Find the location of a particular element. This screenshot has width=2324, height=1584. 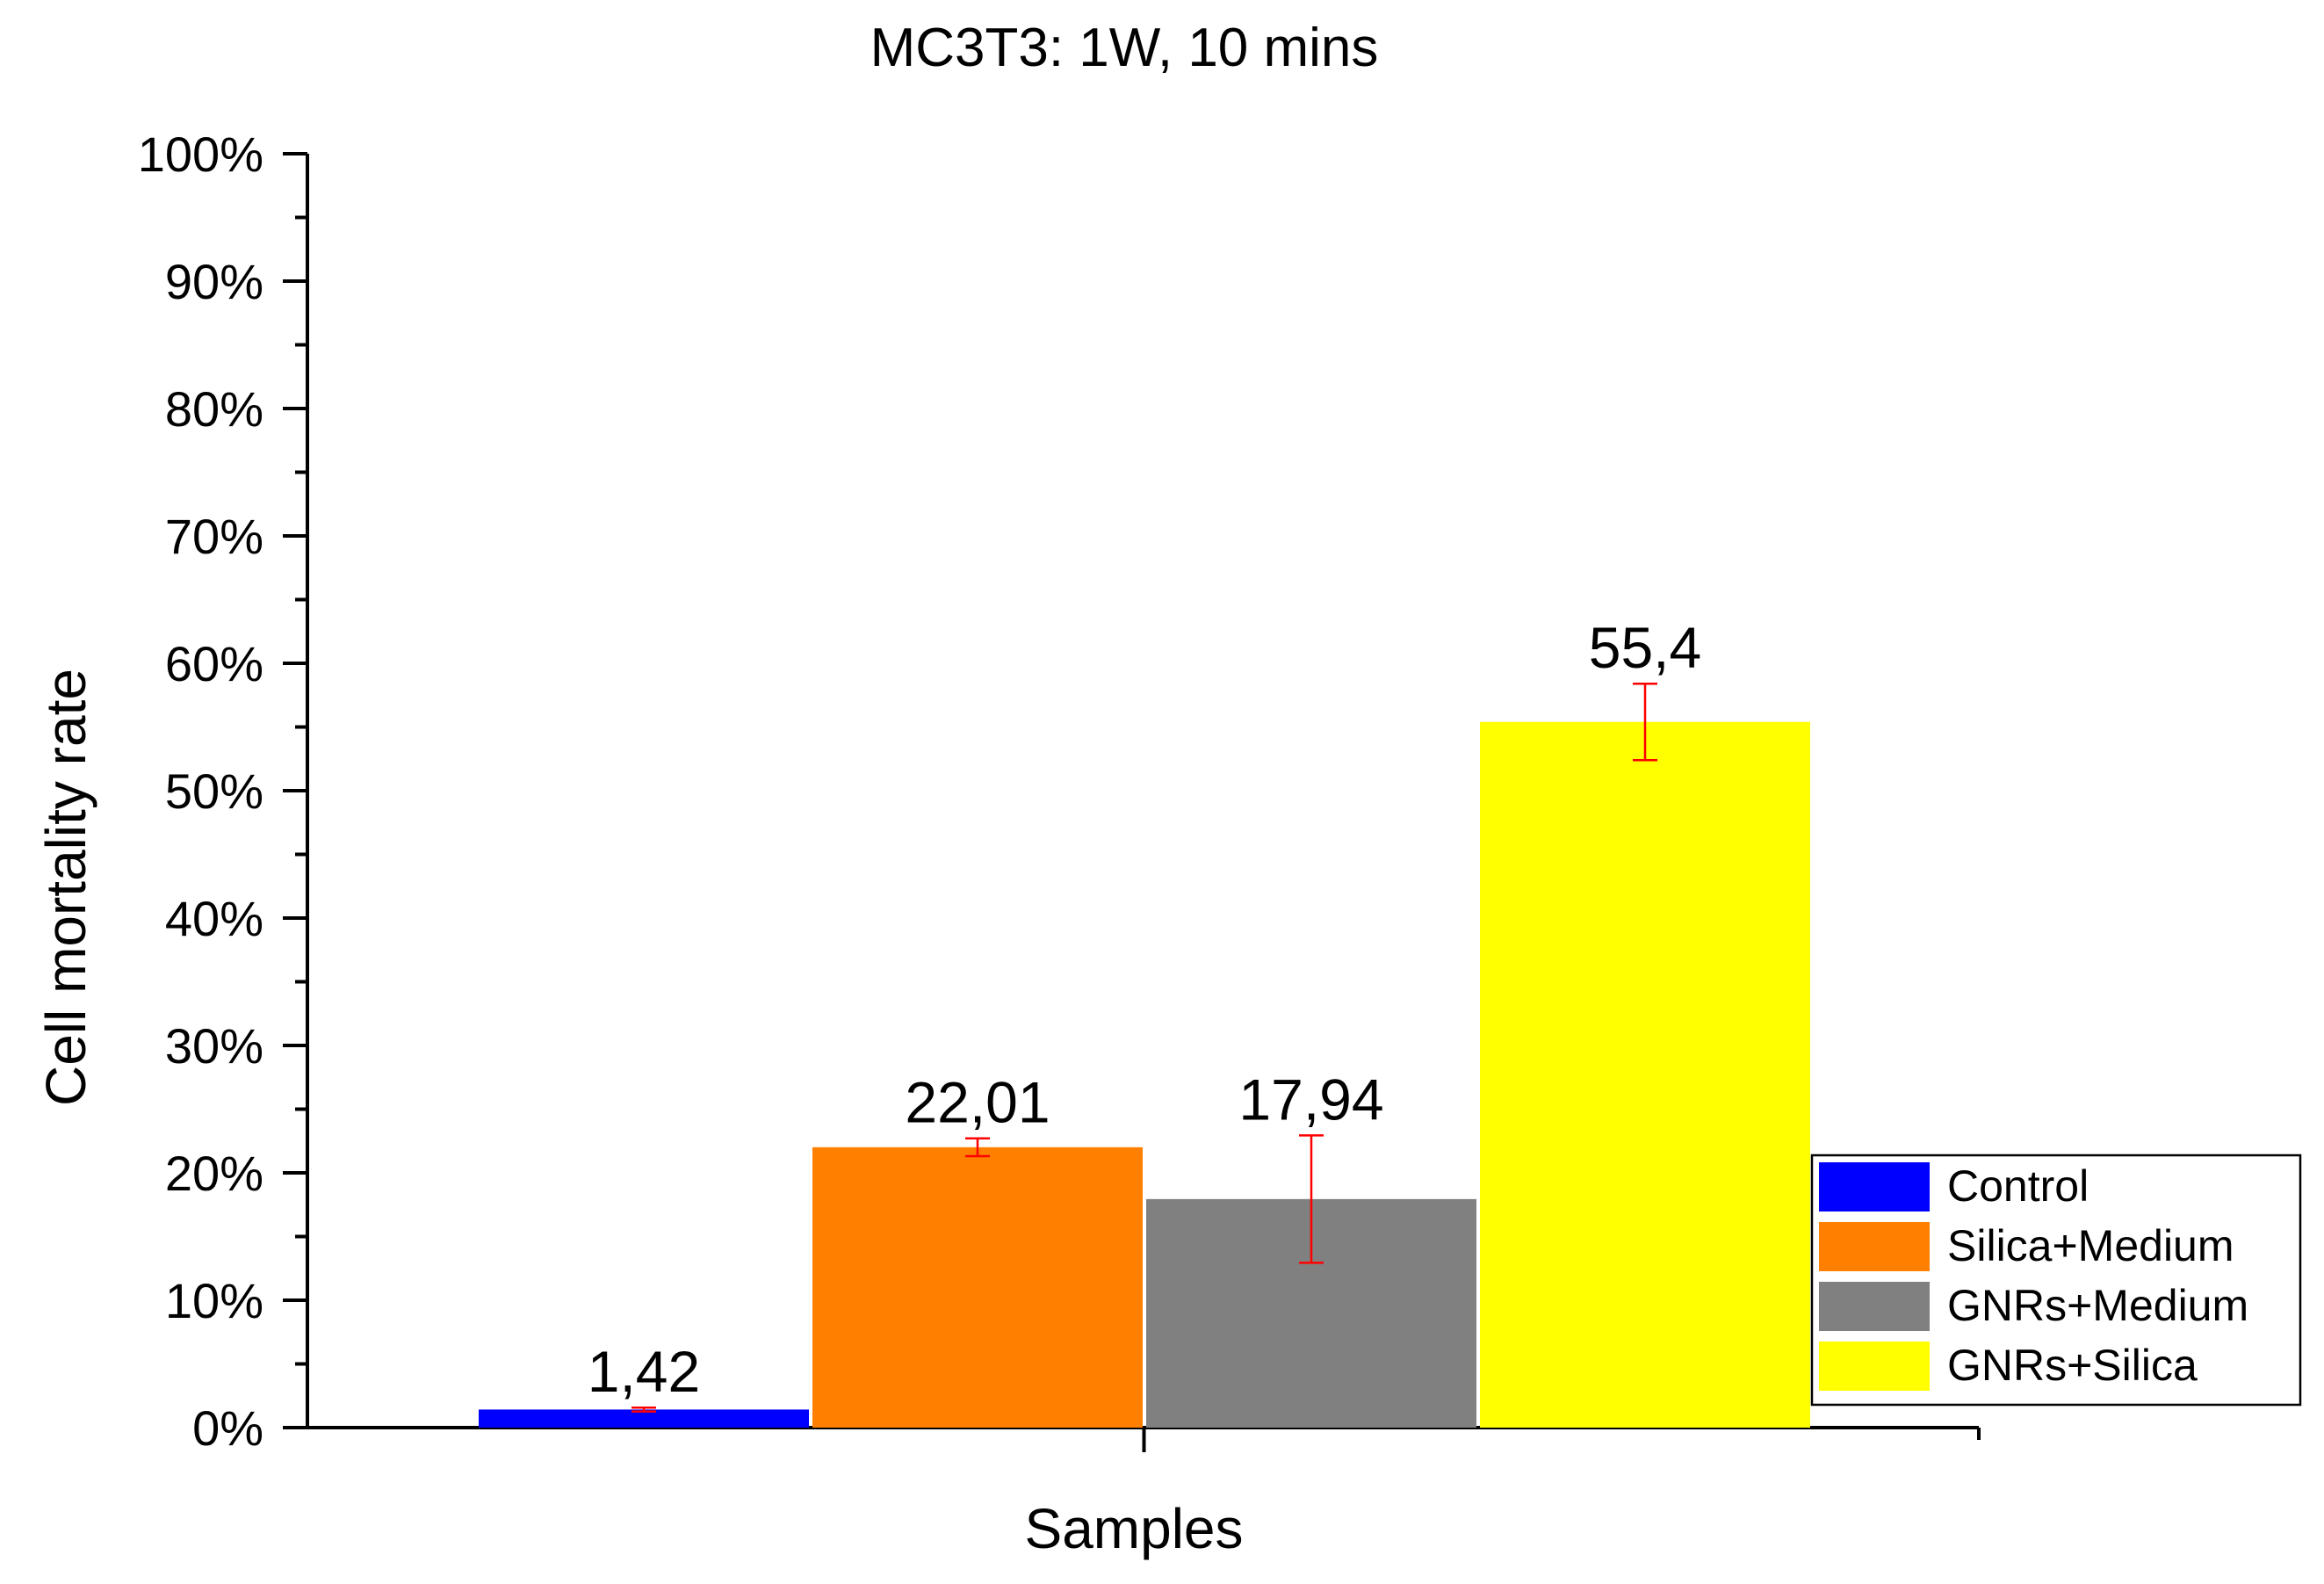

chart-title: MC3T3: 1W, 10 mins is located at coordinates (1124, 48).